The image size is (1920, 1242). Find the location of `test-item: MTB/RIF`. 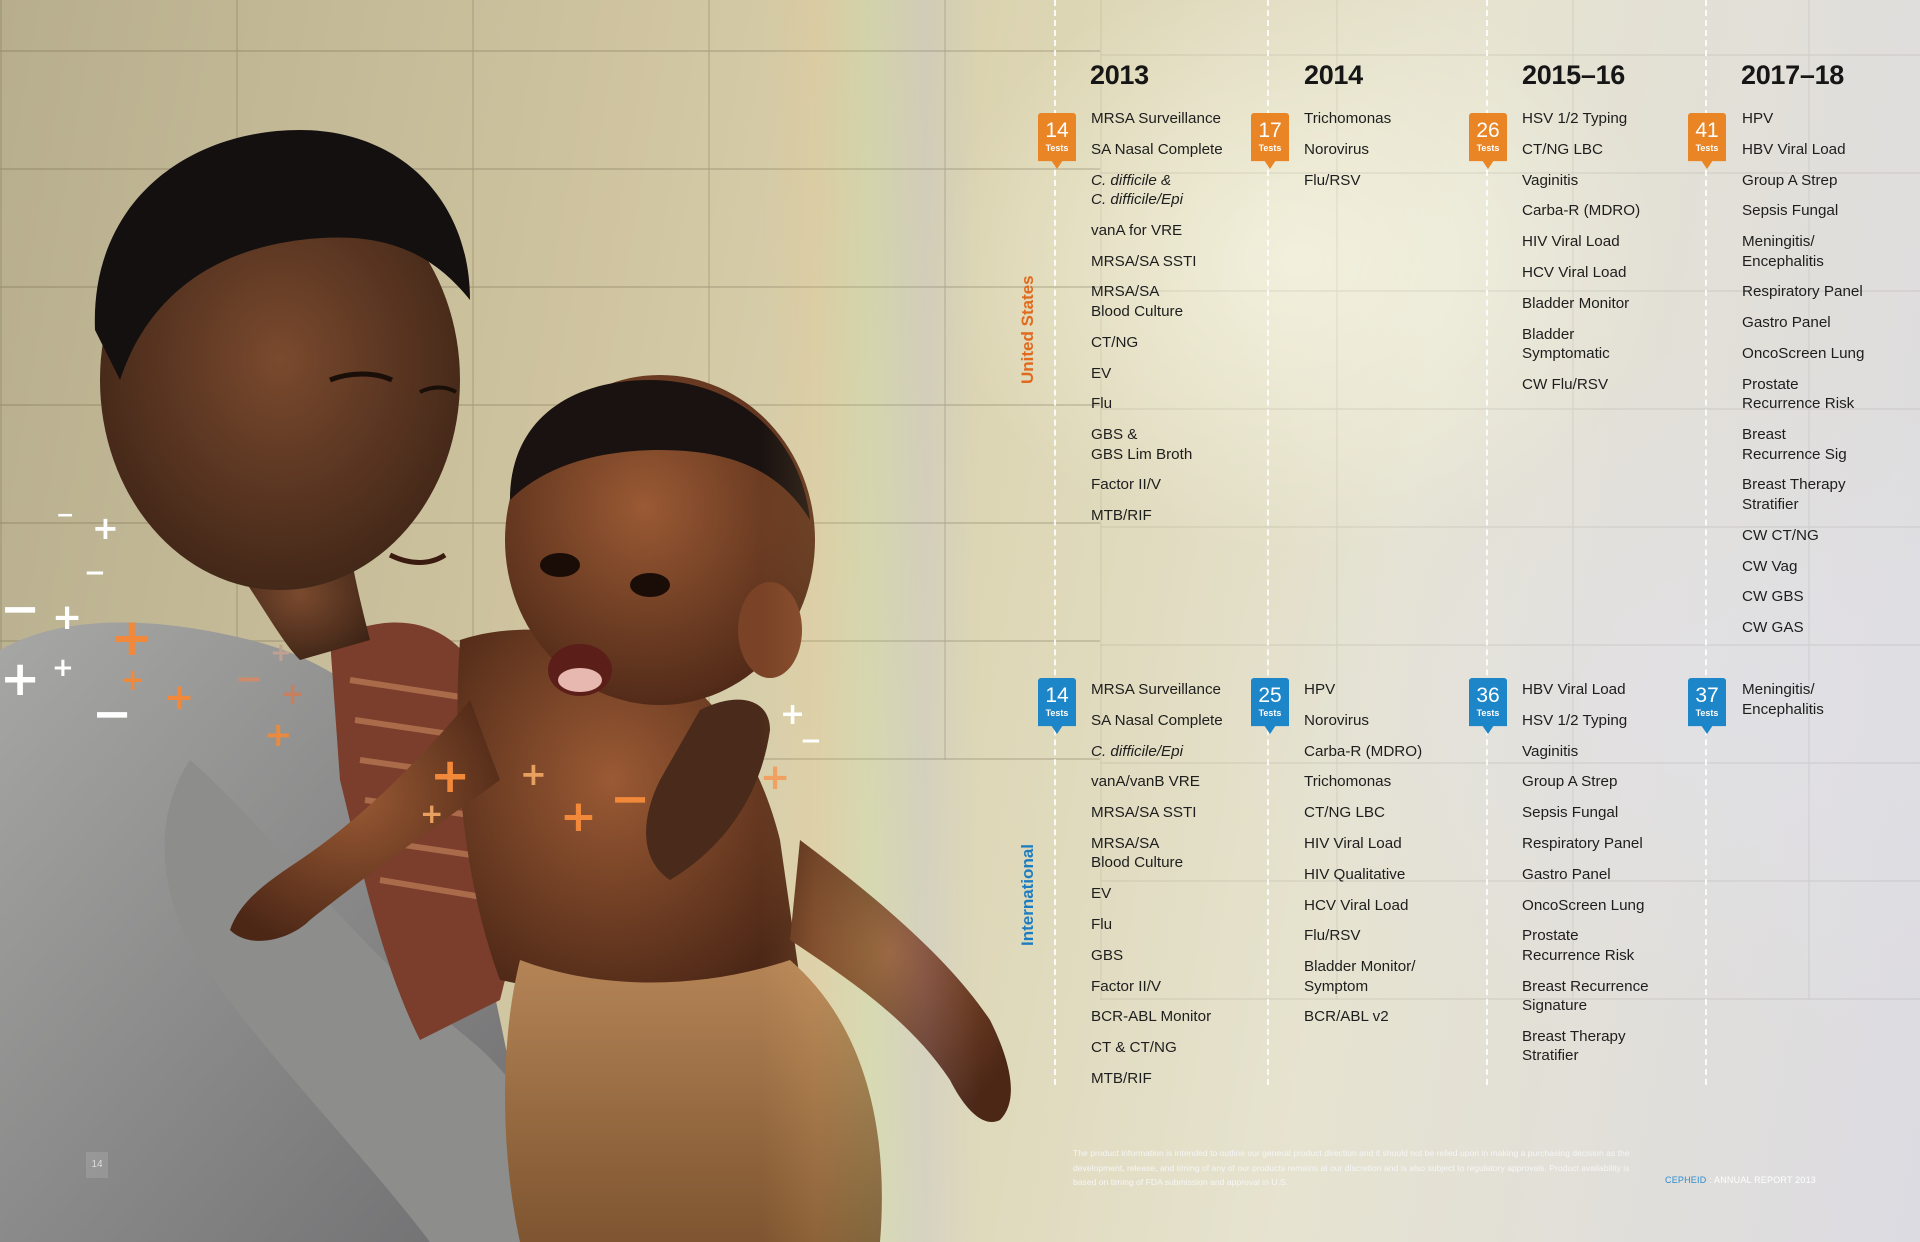

test-item: MTB/RIF is located at coordinates (1121, 516).